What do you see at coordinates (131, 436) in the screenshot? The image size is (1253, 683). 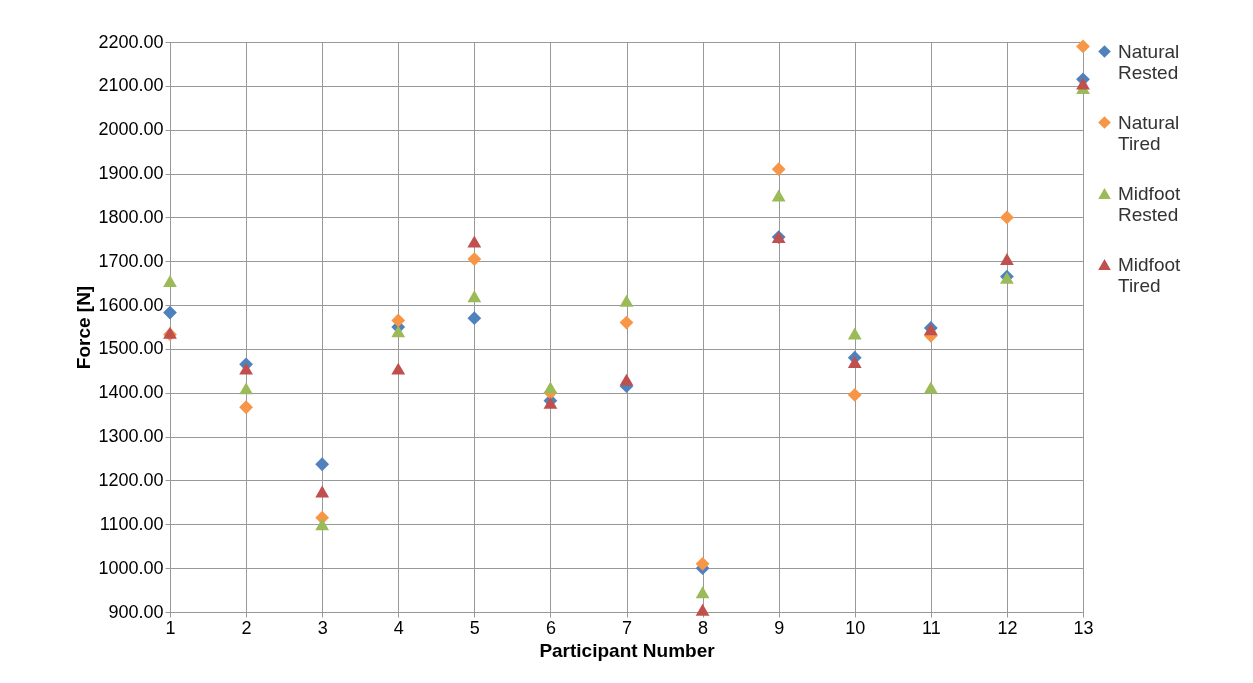 I see `y-tick-label: 1300.00` at bounding box center [131, 436].